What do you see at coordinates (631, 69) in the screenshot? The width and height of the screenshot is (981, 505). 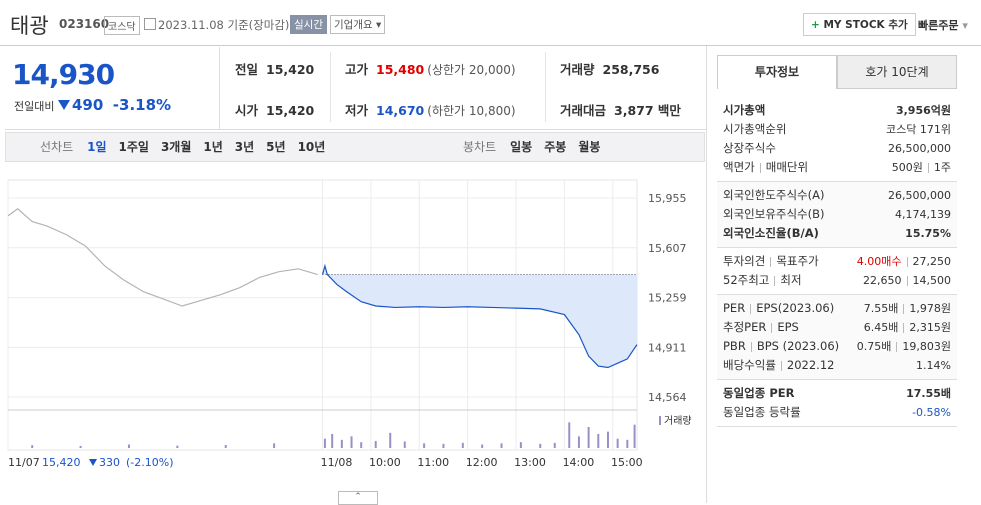 I see `summary-value: 258,756` at bounding box center [631, 69].